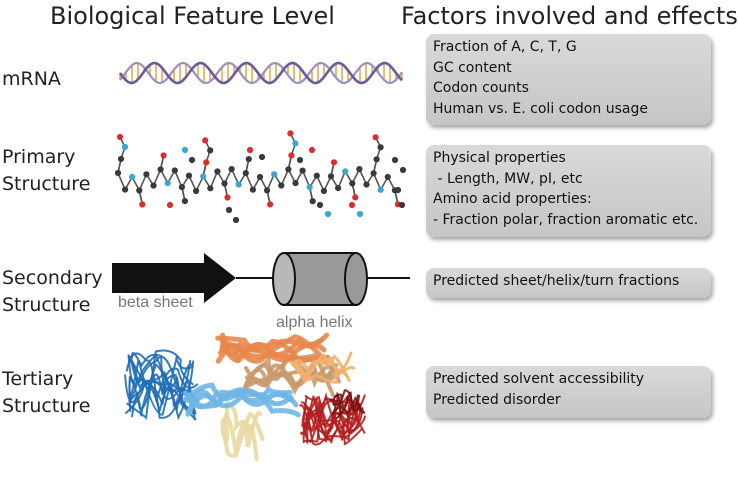 The image size is (738, 483). Describe the element at coordinates (39, 157) in the screenshot. I see `level-label-line: Primary` at that location.